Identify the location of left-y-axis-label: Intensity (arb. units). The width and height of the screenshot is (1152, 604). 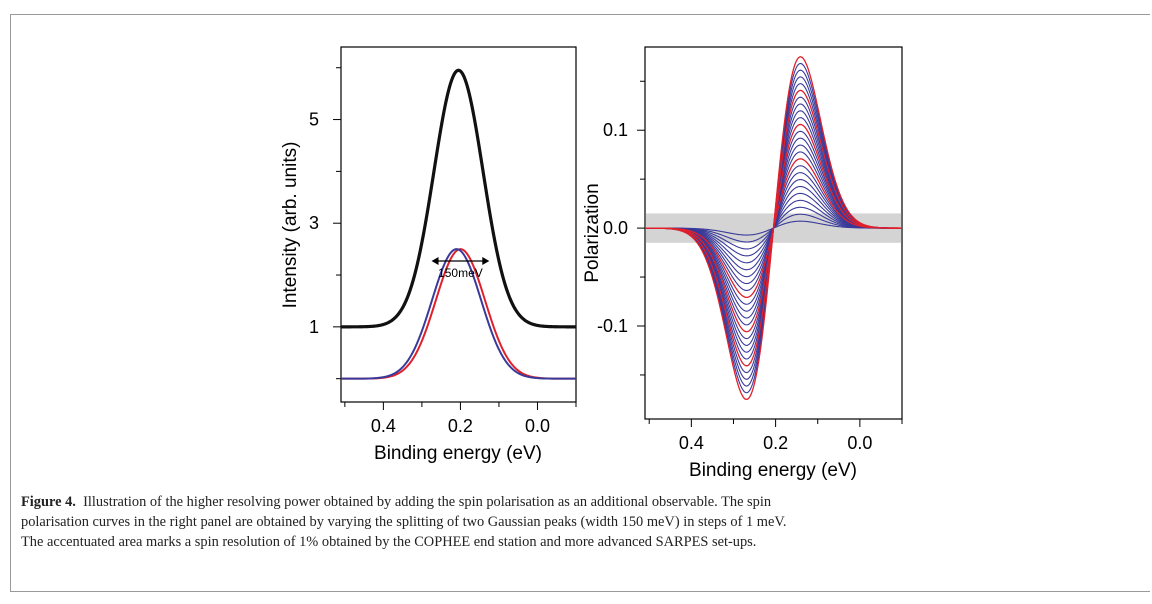
(290, 225).